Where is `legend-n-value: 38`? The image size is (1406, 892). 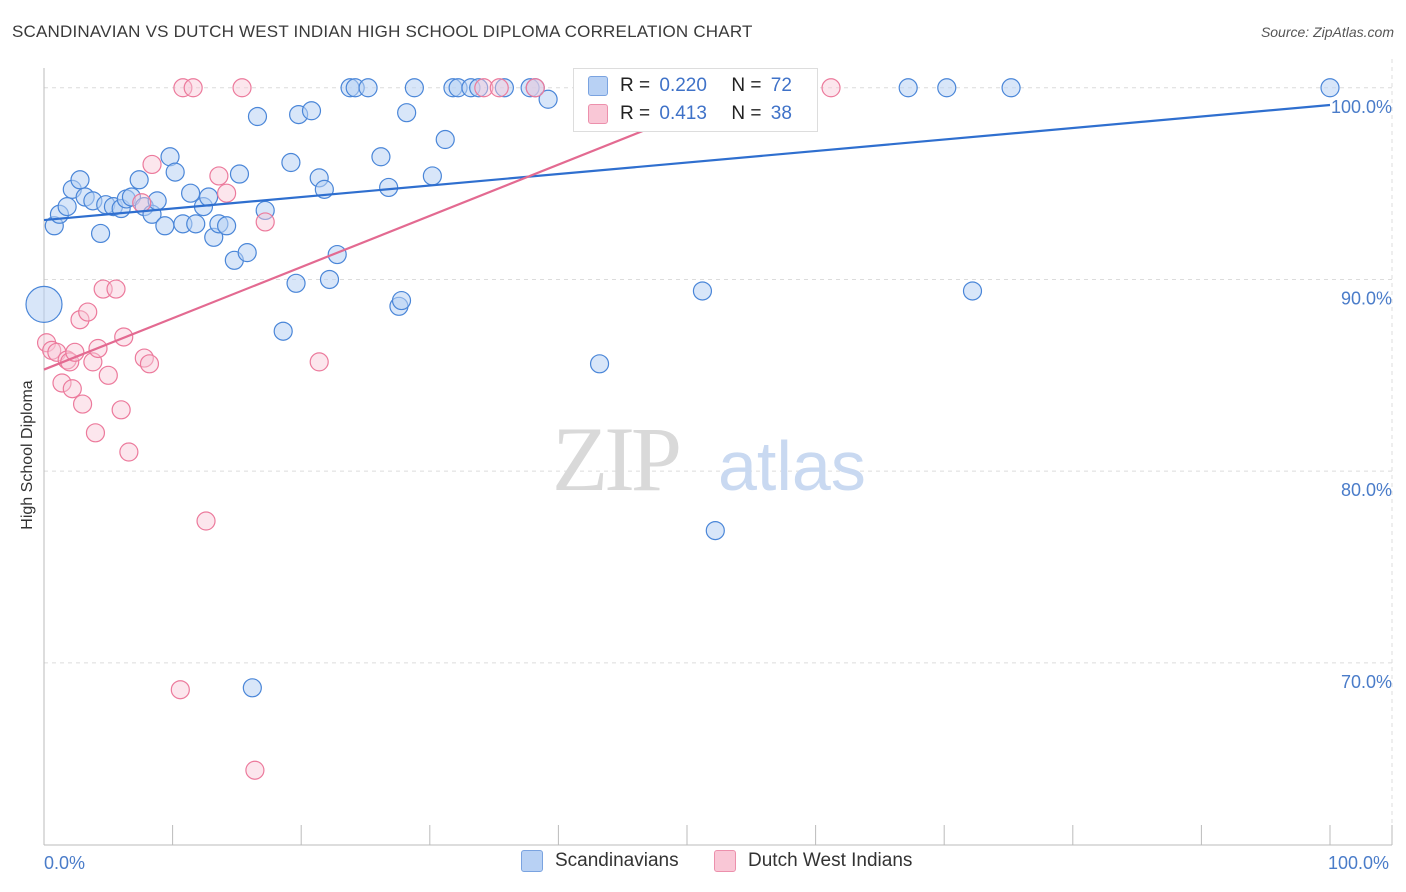
legend-n-value: 38 is located at coordinates (781, 113).